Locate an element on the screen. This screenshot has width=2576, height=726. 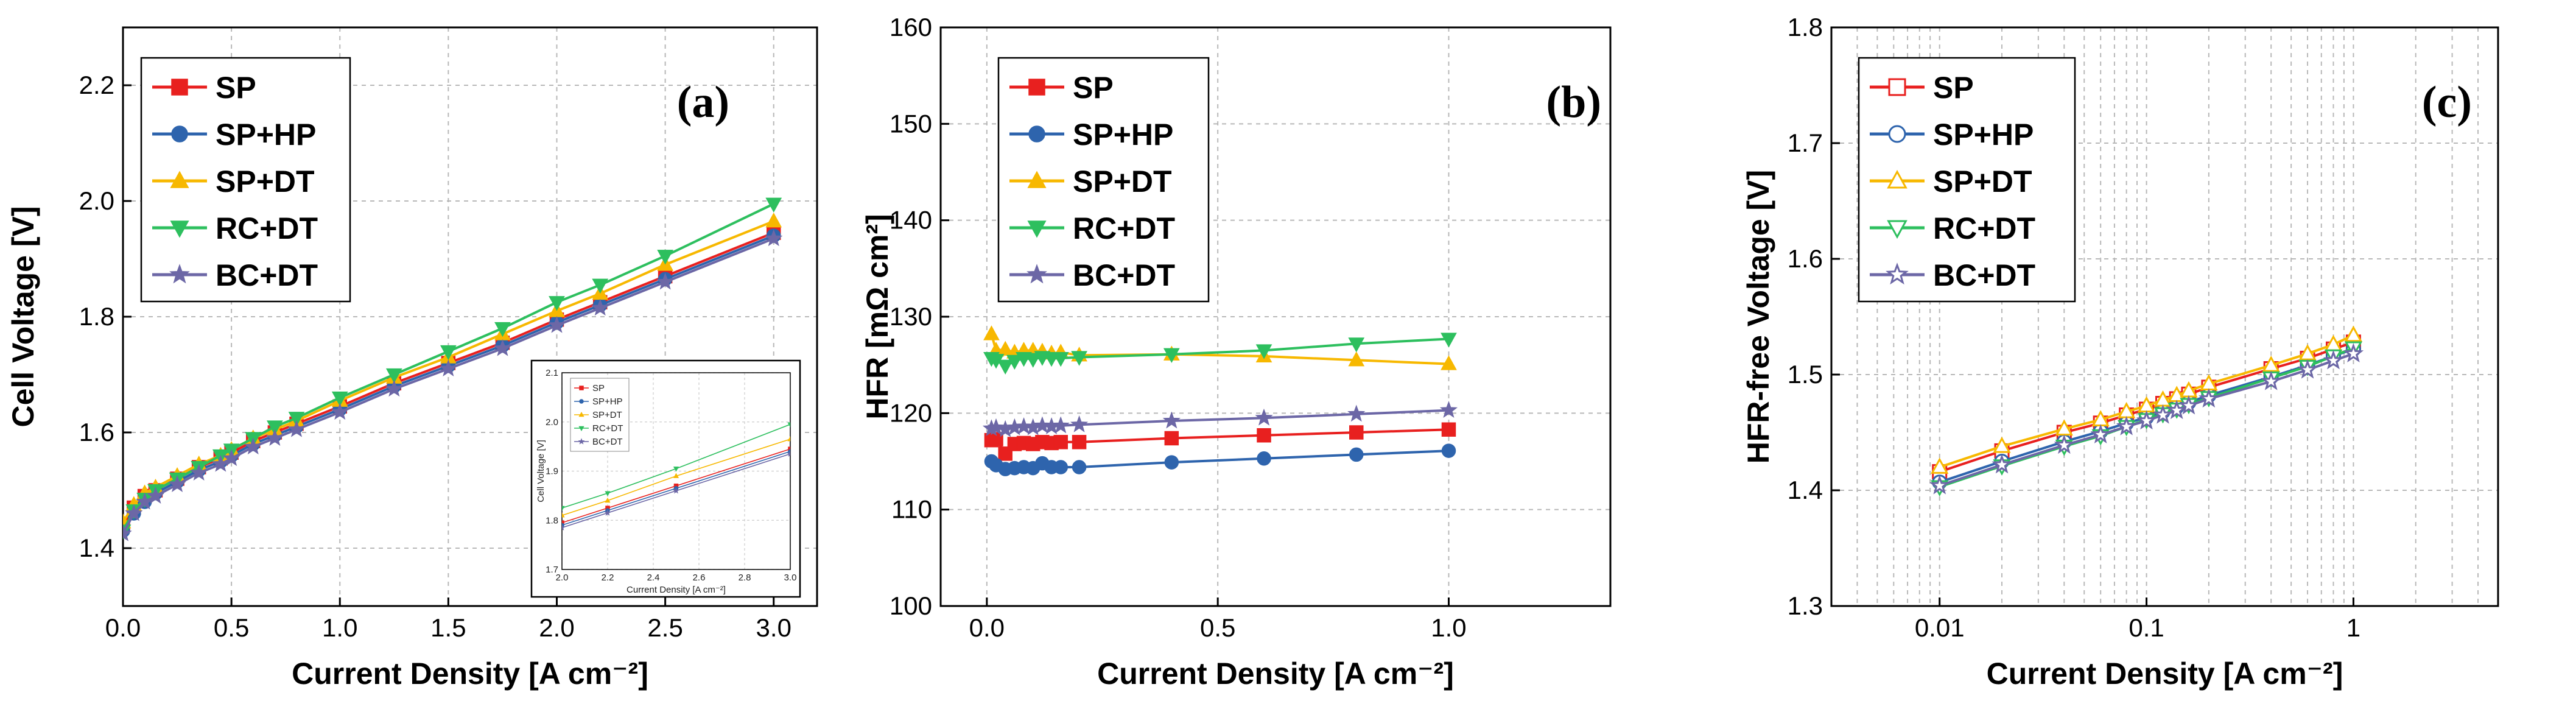
inset-y-tick-label: 2.1 is located at coordinates (552, 373).